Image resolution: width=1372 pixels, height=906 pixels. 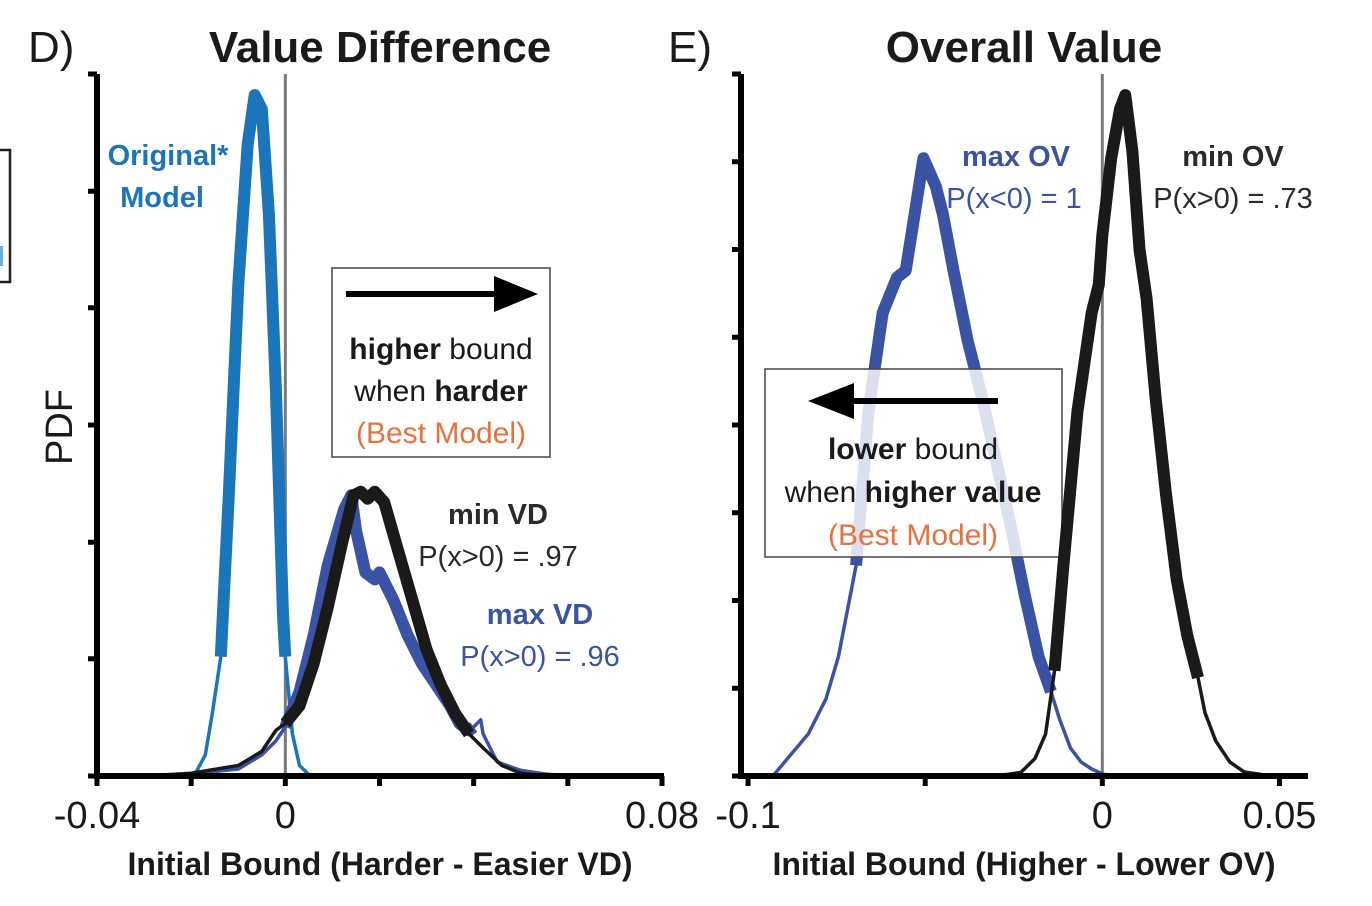 I want to click on arrow-right-icon, so click(x=516, y=294).